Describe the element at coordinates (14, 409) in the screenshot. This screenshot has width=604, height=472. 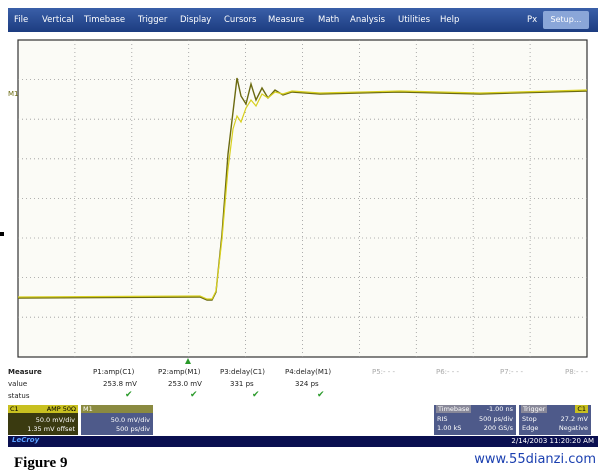
I see `channel-name: C1` at that location.